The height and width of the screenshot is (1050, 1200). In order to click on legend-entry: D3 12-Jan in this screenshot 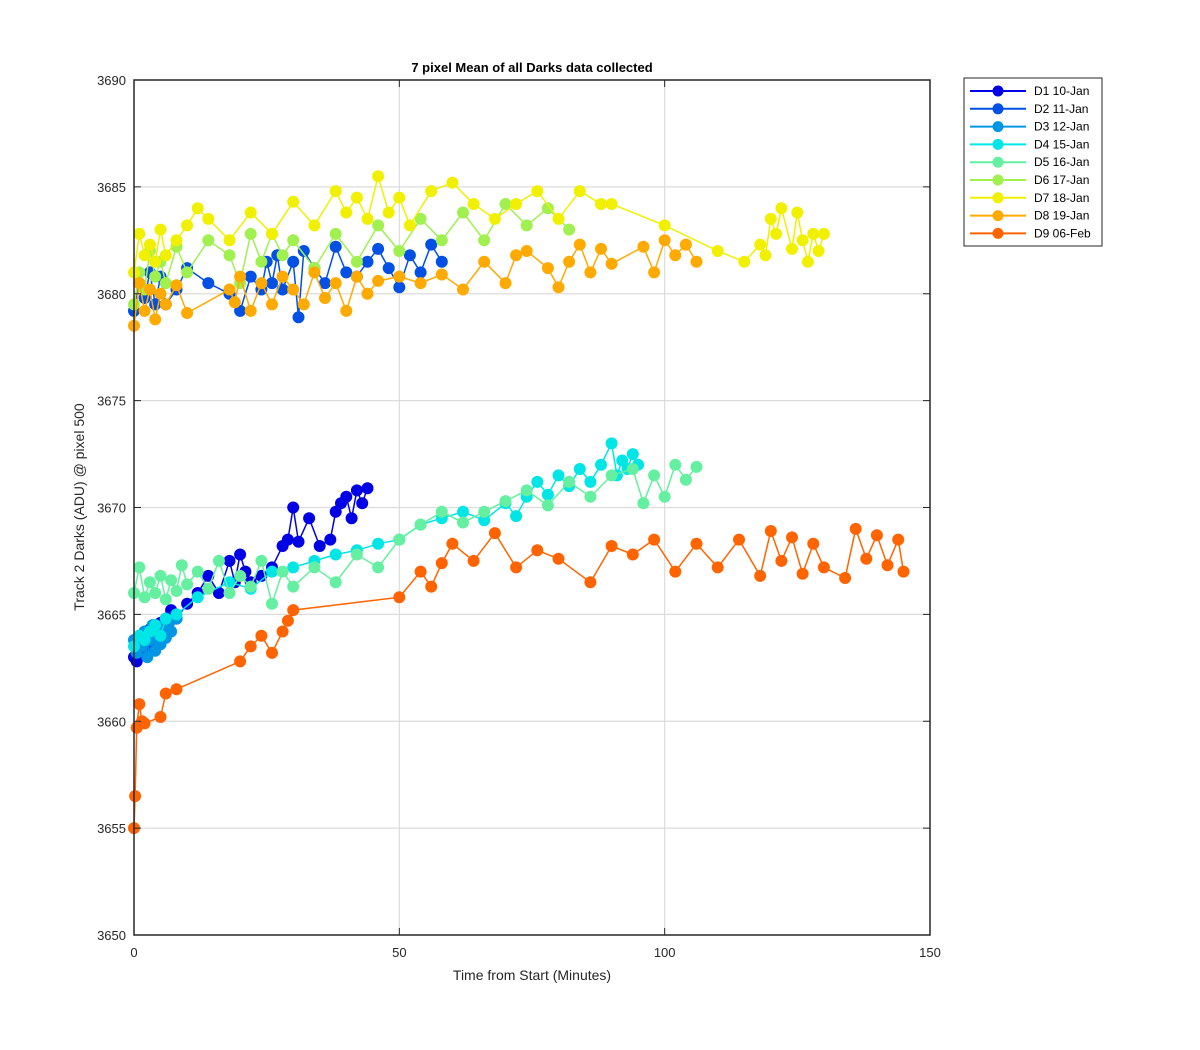, I will do `click(1029, 127)`.